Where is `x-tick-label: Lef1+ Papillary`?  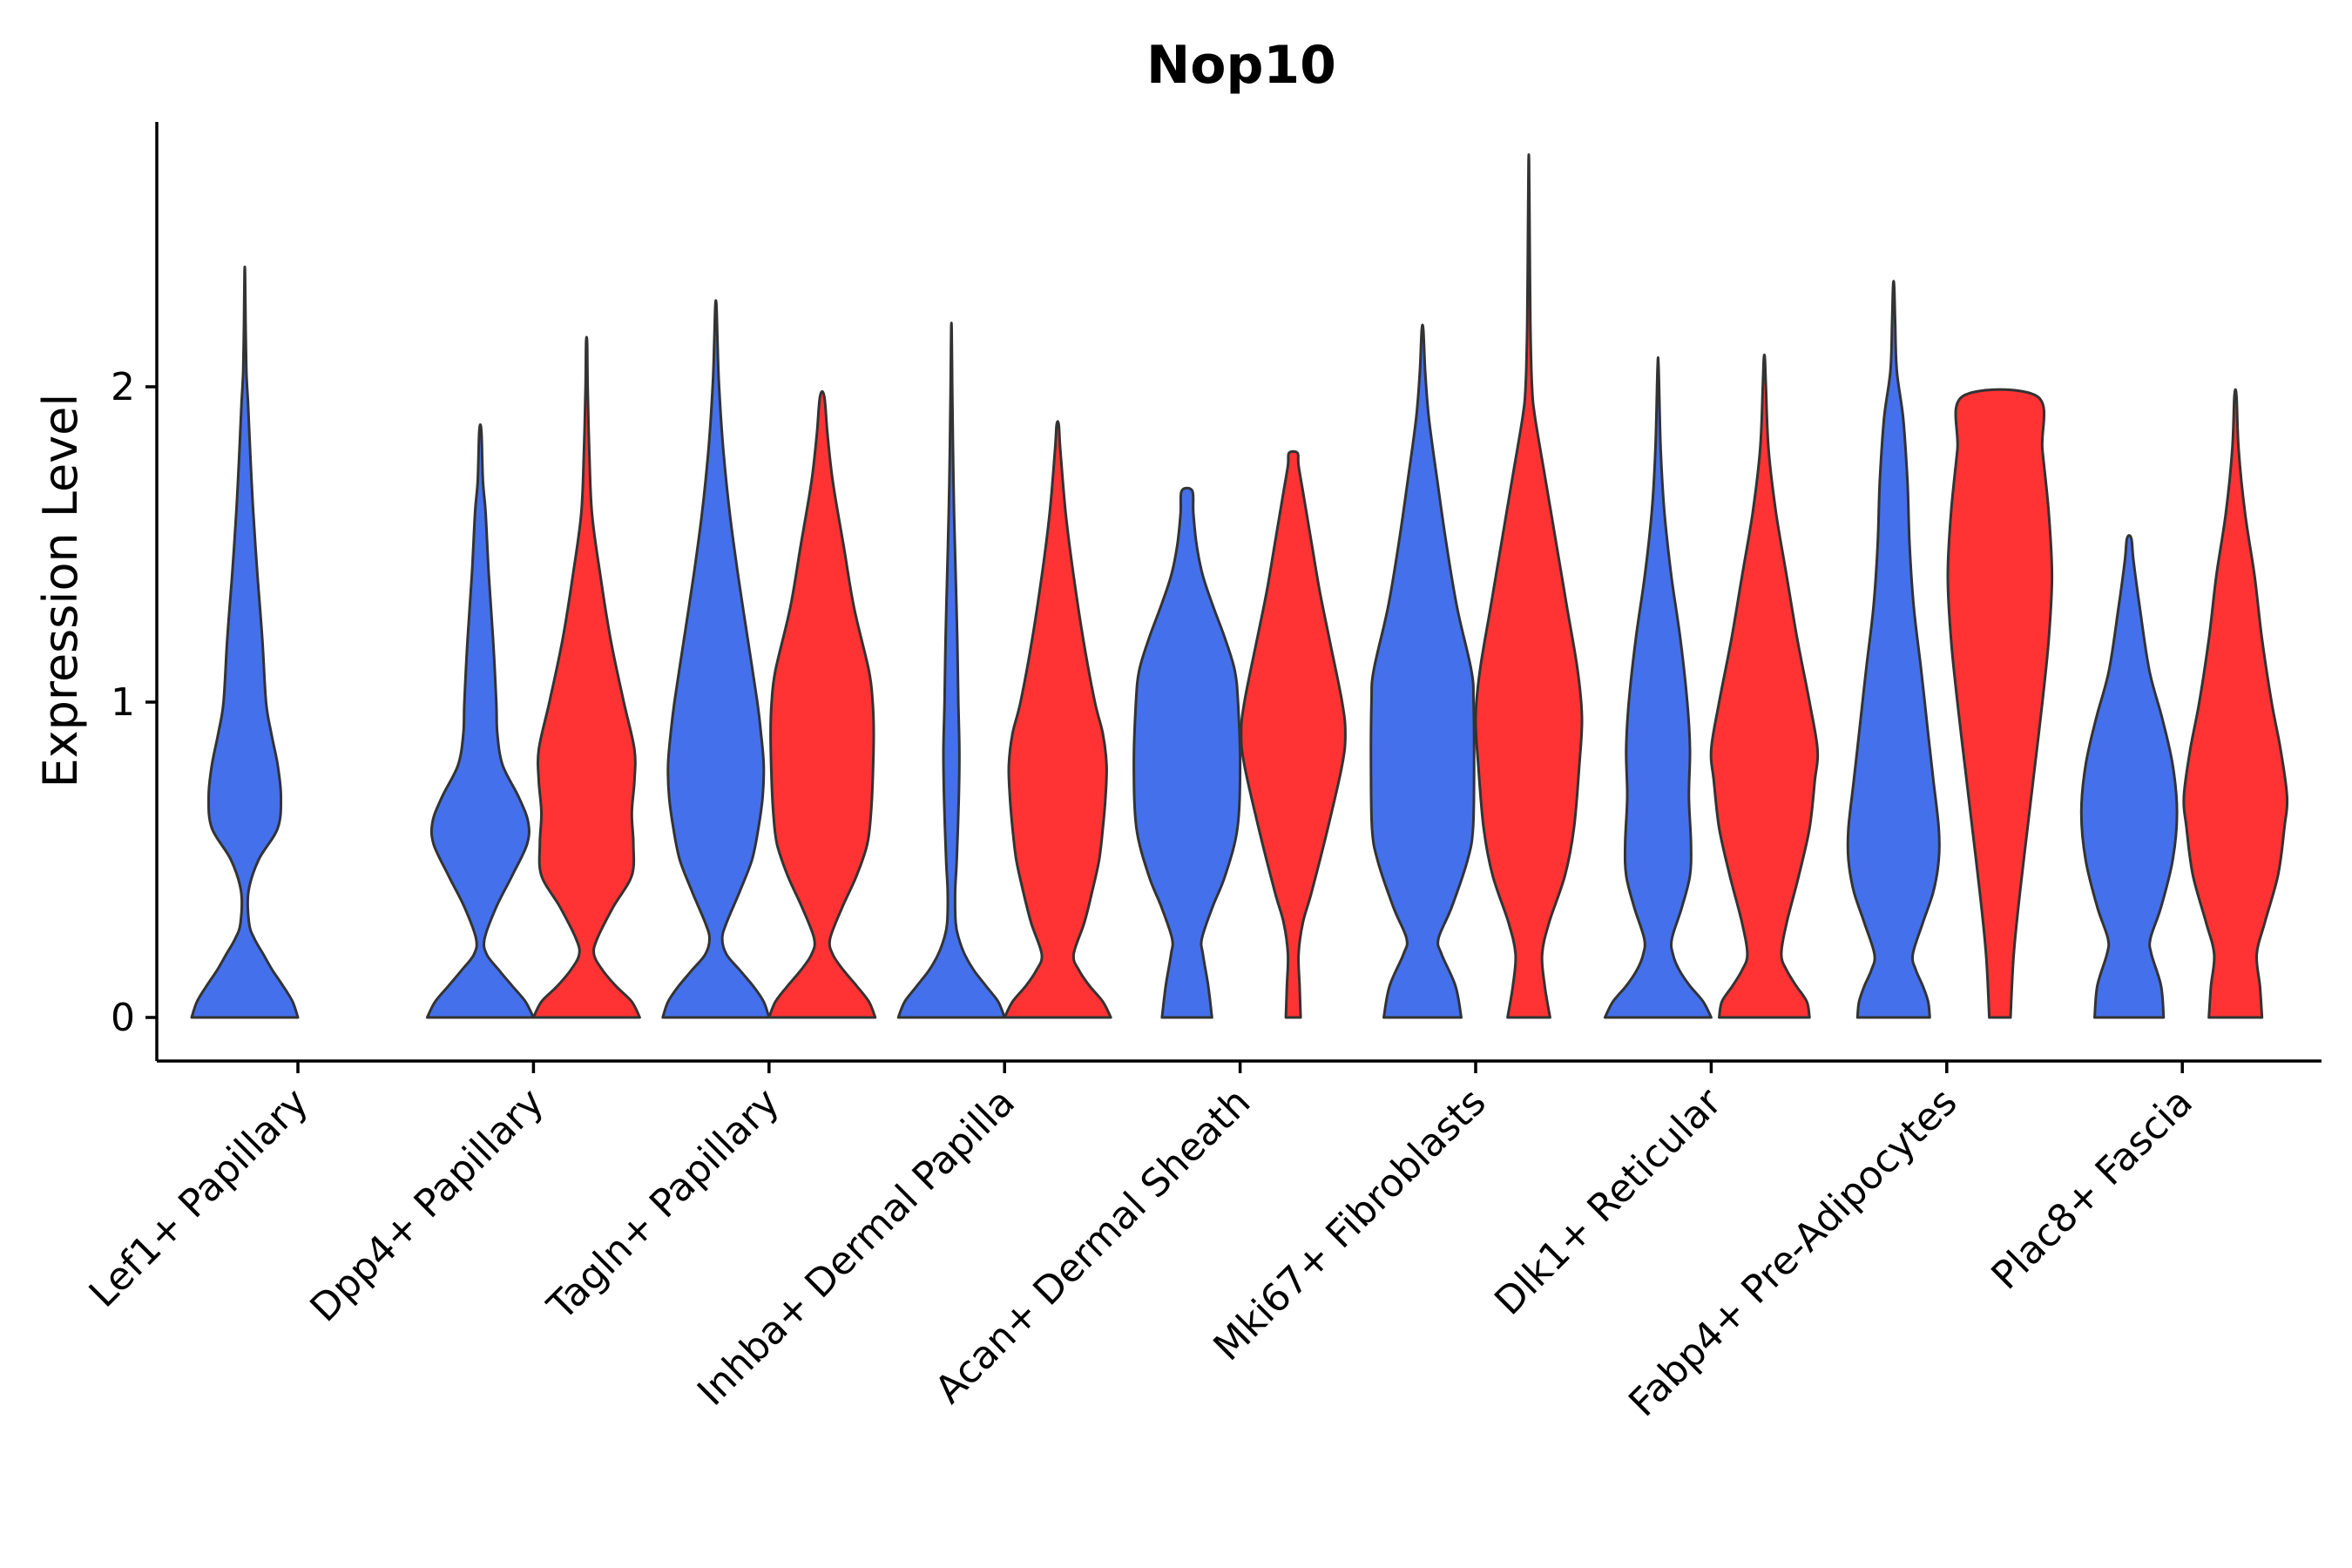 x-tick-label: Lef1+ Papillary is located at coordinates (199, 1198).